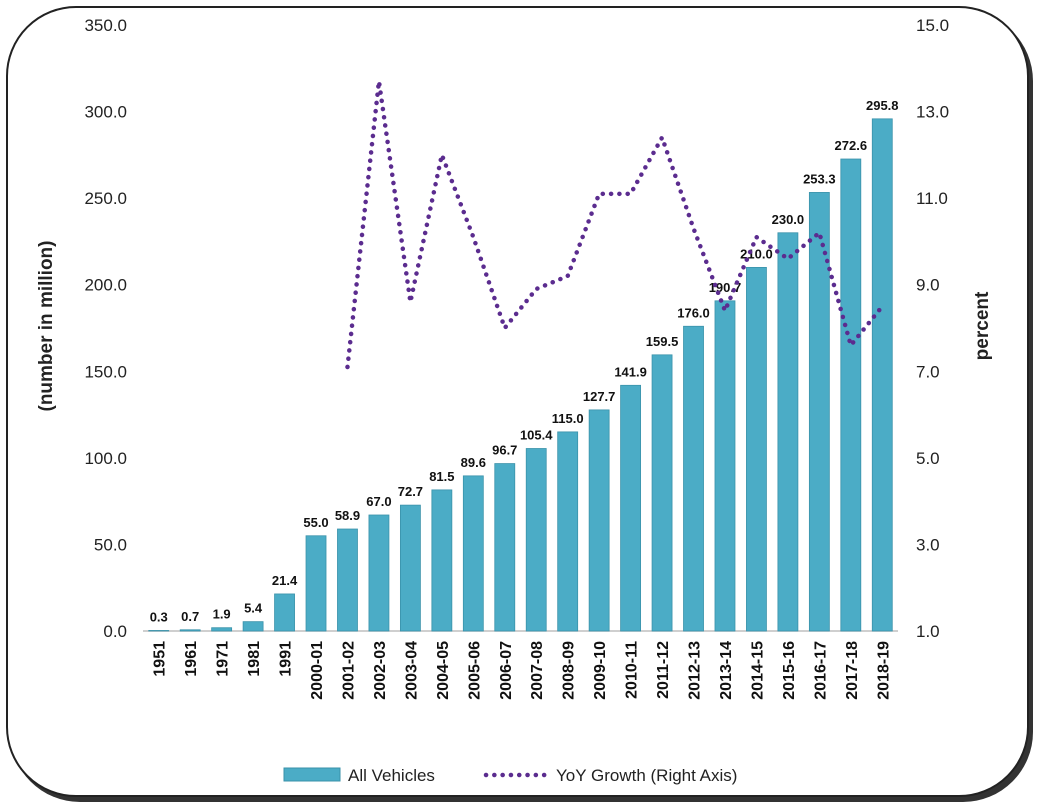 The image size is (1039, 807). Describe the element at coordinates (510, 775) in the screenshot. I see `legend: All Vehicles YoY Growth (Right Axis)` at that location.